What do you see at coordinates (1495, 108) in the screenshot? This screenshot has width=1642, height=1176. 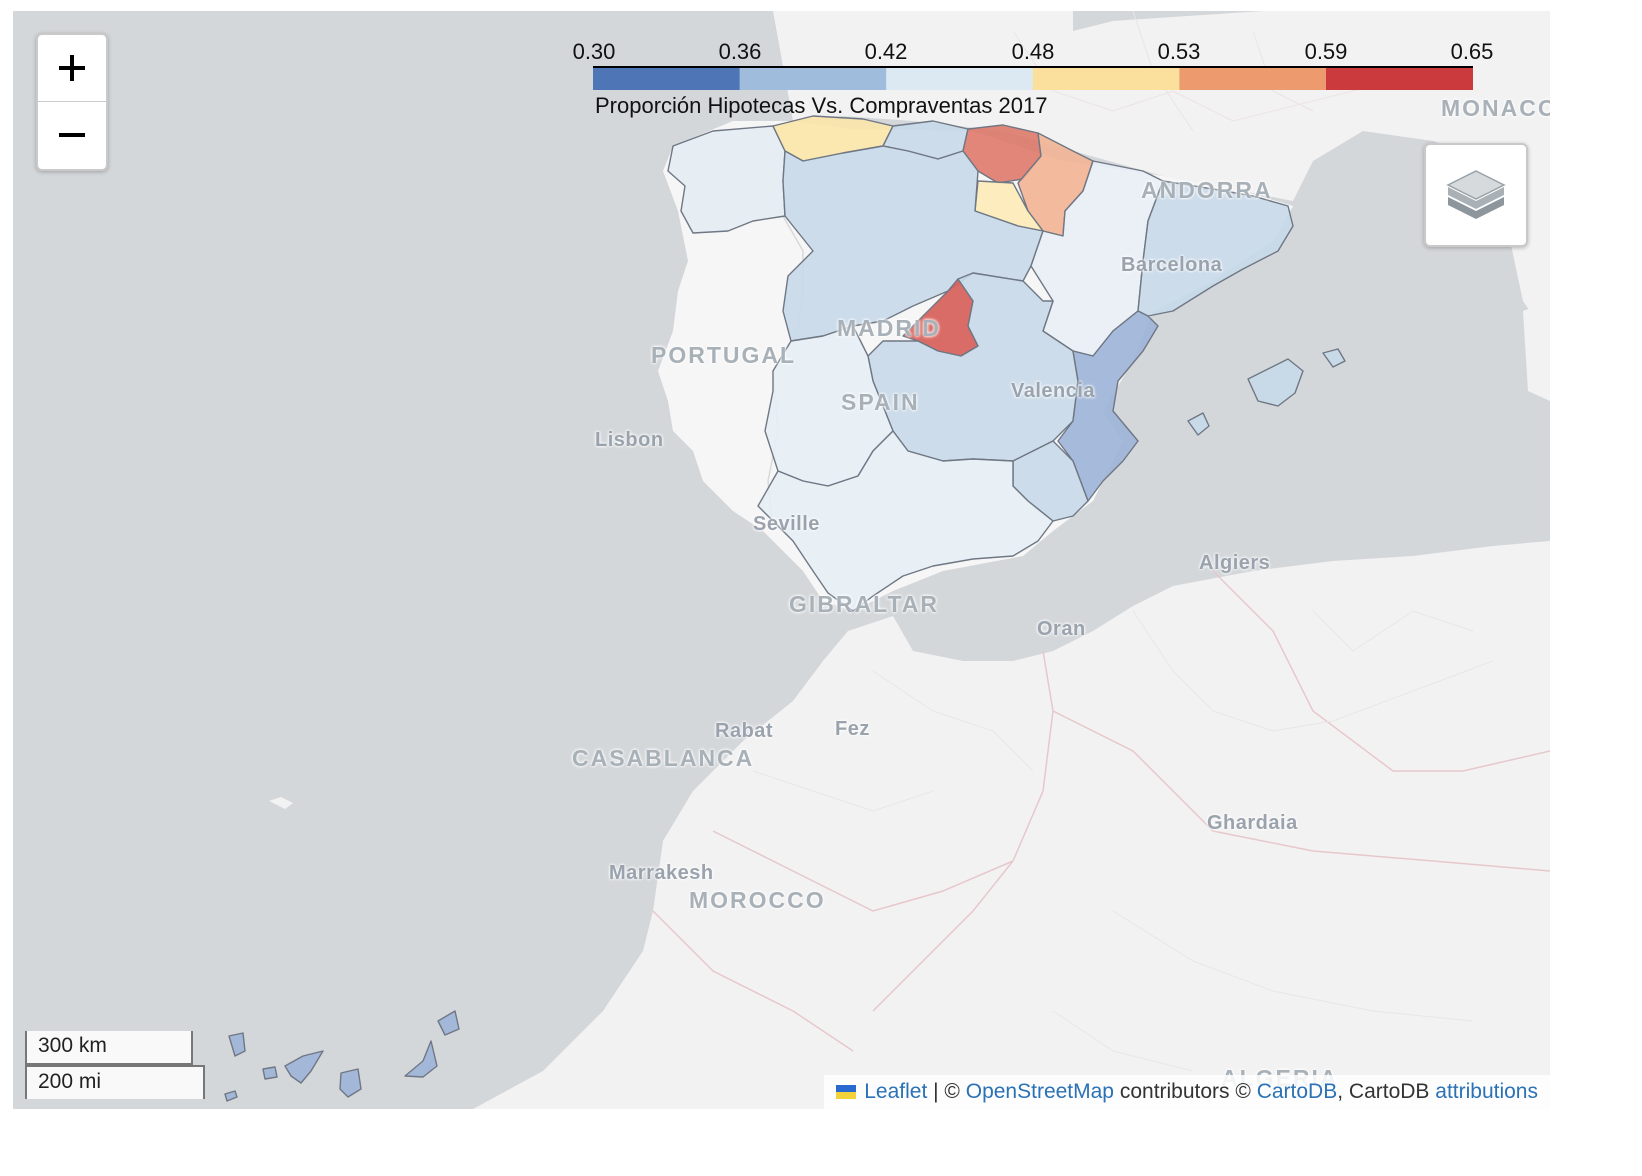 I see `place-label: MONACO` at bounding box center [1495, 108].